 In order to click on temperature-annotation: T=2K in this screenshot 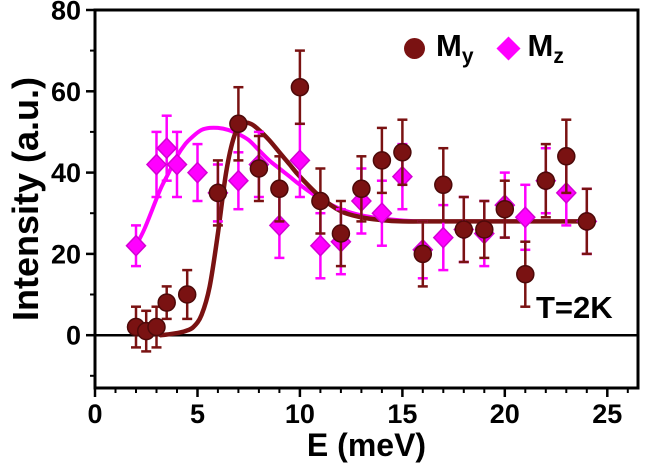, I will do `click(574, 307)`.